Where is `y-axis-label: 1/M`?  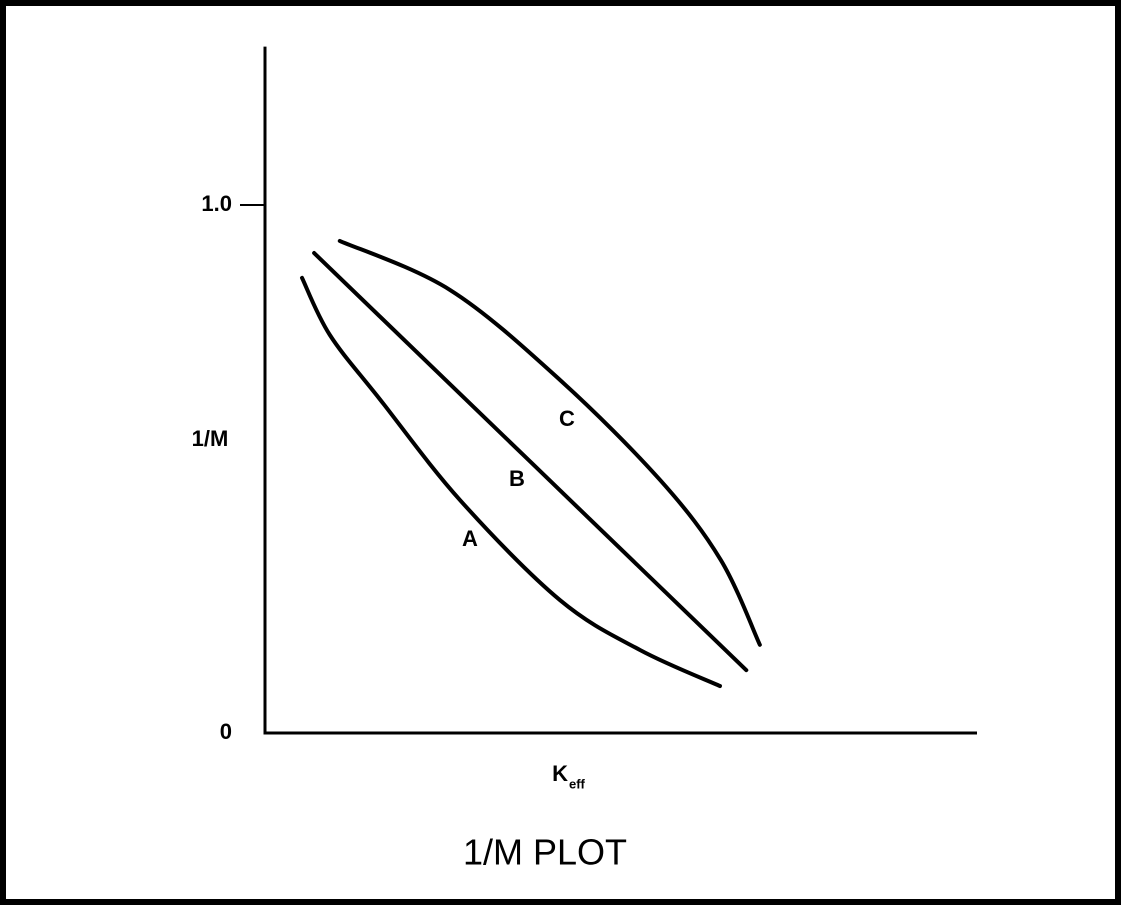 y-axis-label: 1/M is located at coordinates (210, 438).